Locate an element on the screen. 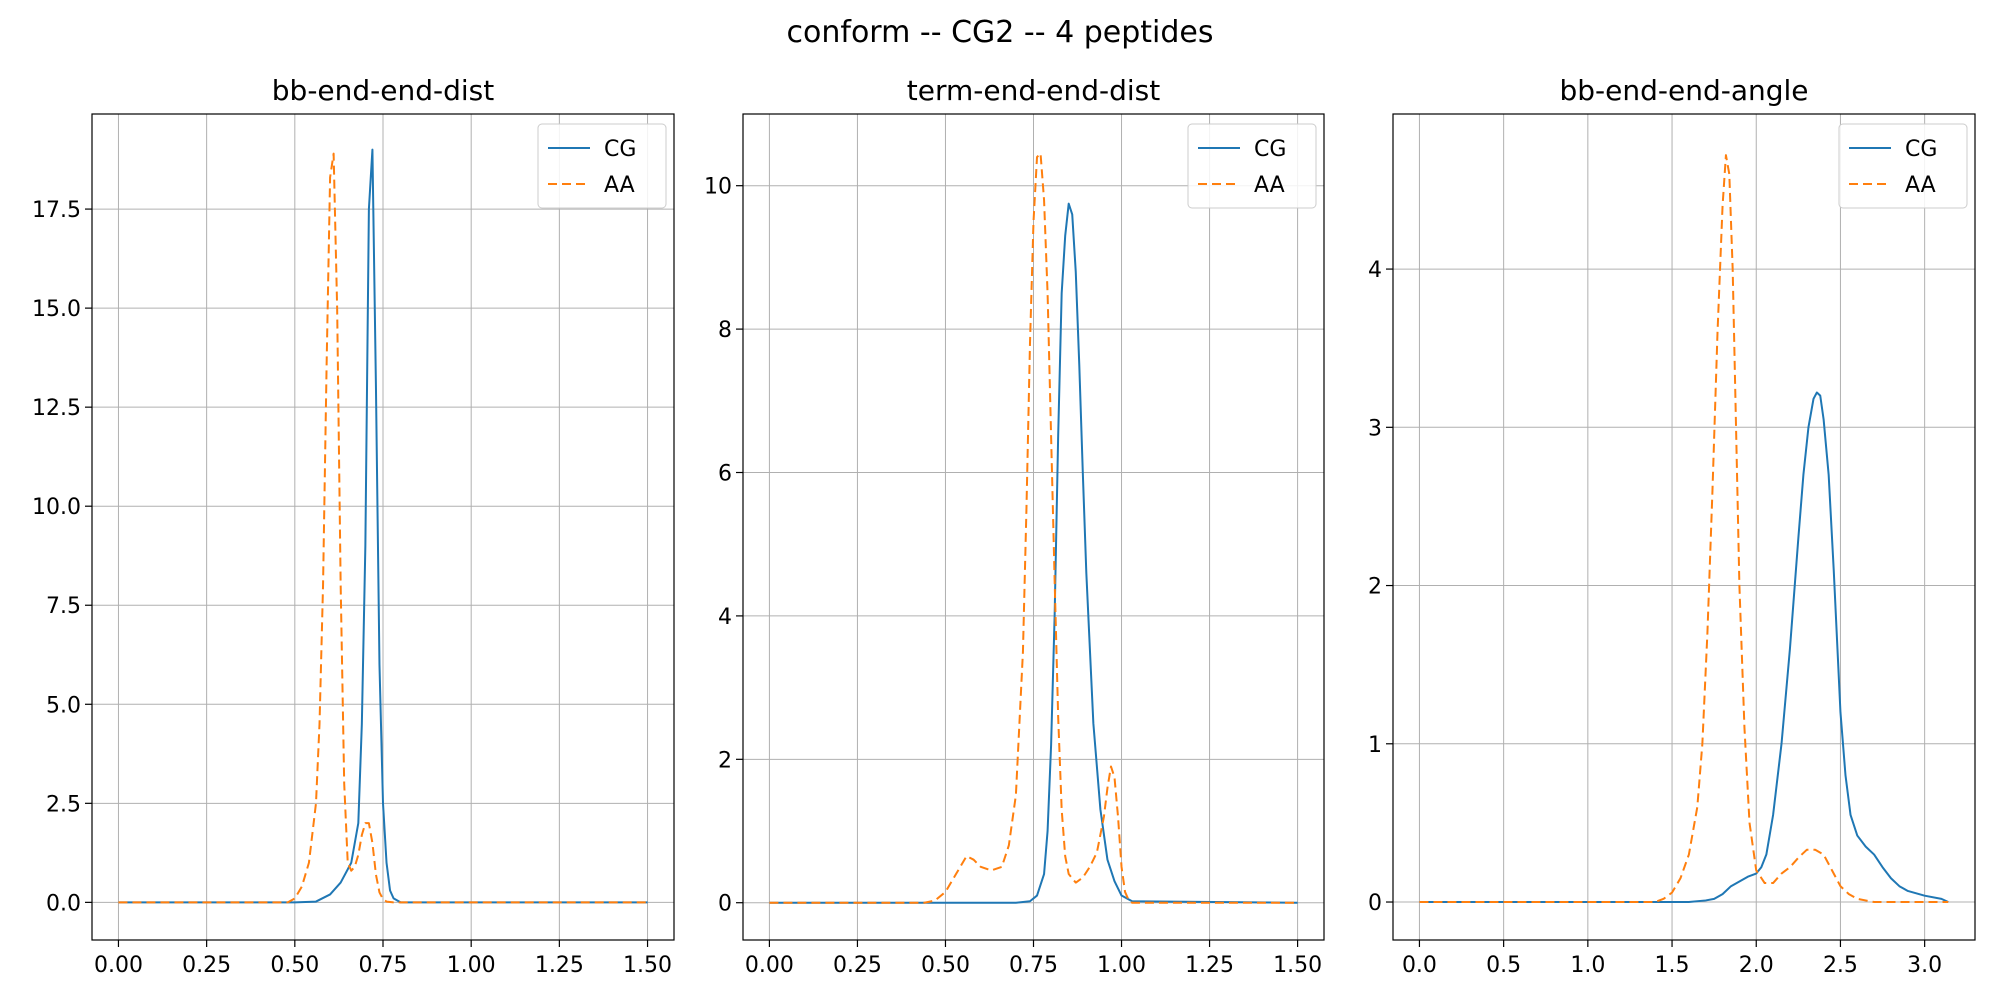  y-tick-label: 2.5 is located at coordinates (63, 804).